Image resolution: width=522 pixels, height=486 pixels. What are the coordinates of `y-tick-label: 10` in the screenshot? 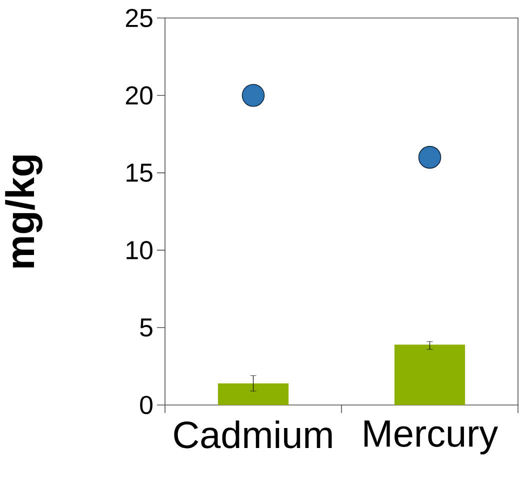 It's located at (139, 250).